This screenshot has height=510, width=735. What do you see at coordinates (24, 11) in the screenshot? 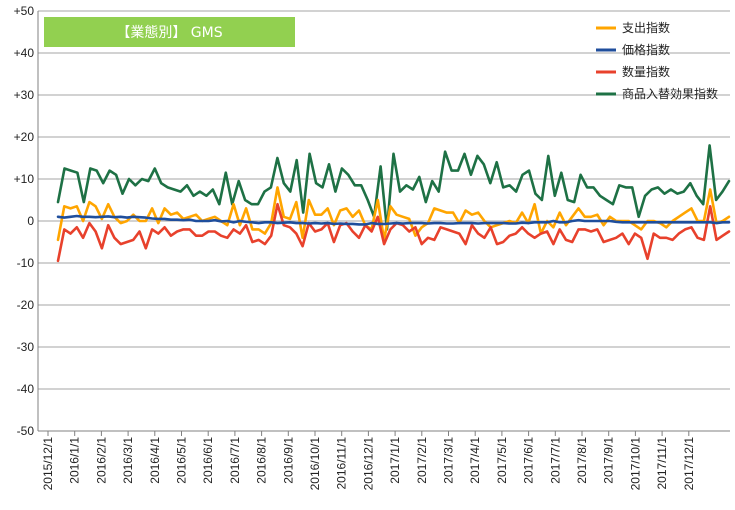
I see `y-tick-label: +50` at bounding box center [24, 11].